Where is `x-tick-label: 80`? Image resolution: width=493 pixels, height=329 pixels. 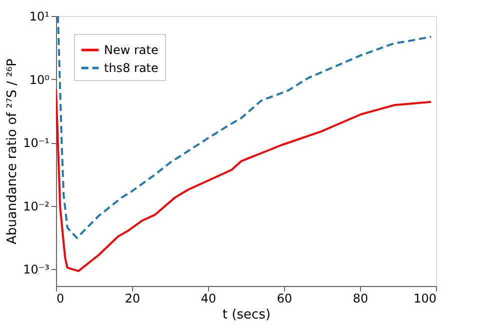 x-tick-label: 80 is located at coordinates (360, 299).